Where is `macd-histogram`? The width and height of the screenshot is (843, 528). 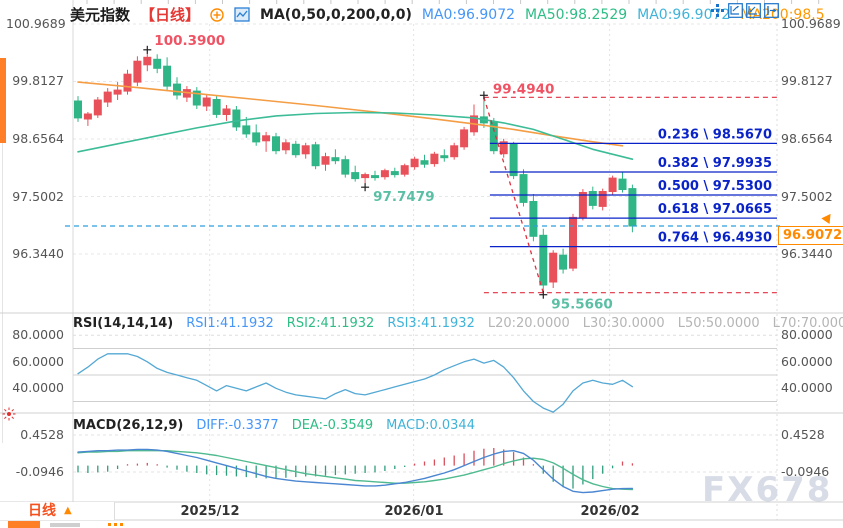
macd-histogram is located at coordinates (355, 468).